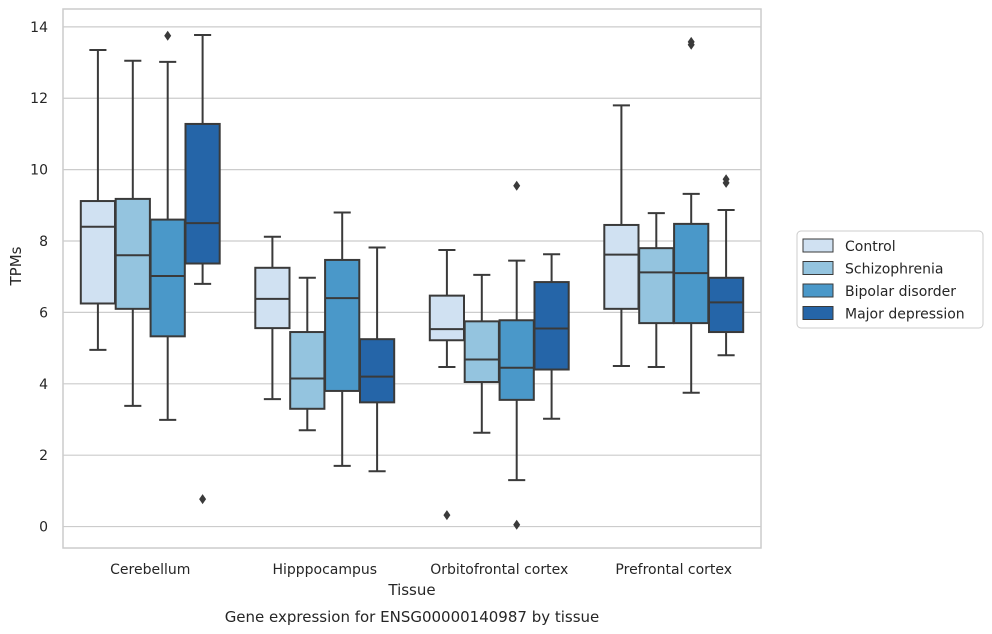 This screenshot has width=992, height=634. Describe the element at coordinates (499, 570) in the screenshot. I see `x-tick-label: Orbitofrontal cortex` at that location.